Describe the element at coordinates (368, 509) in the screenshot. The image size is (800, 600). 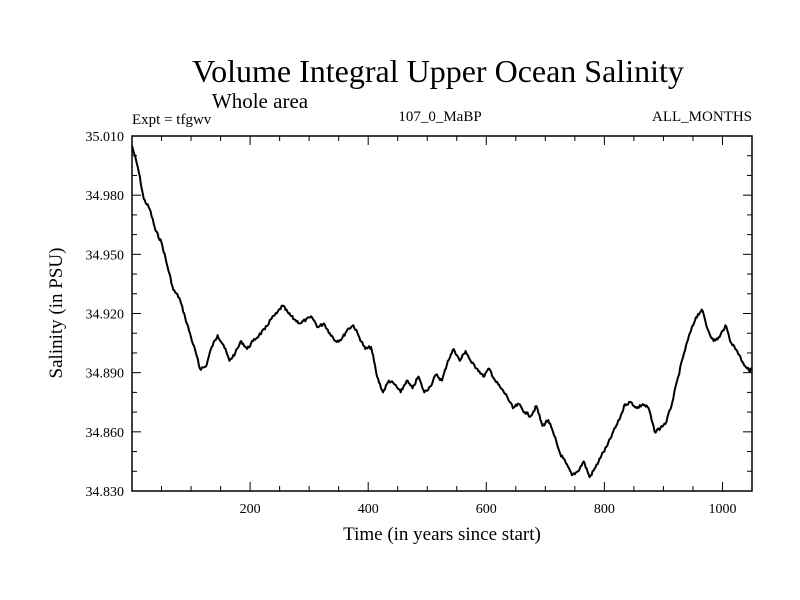
I see `x-tick-label: 400` at that location.